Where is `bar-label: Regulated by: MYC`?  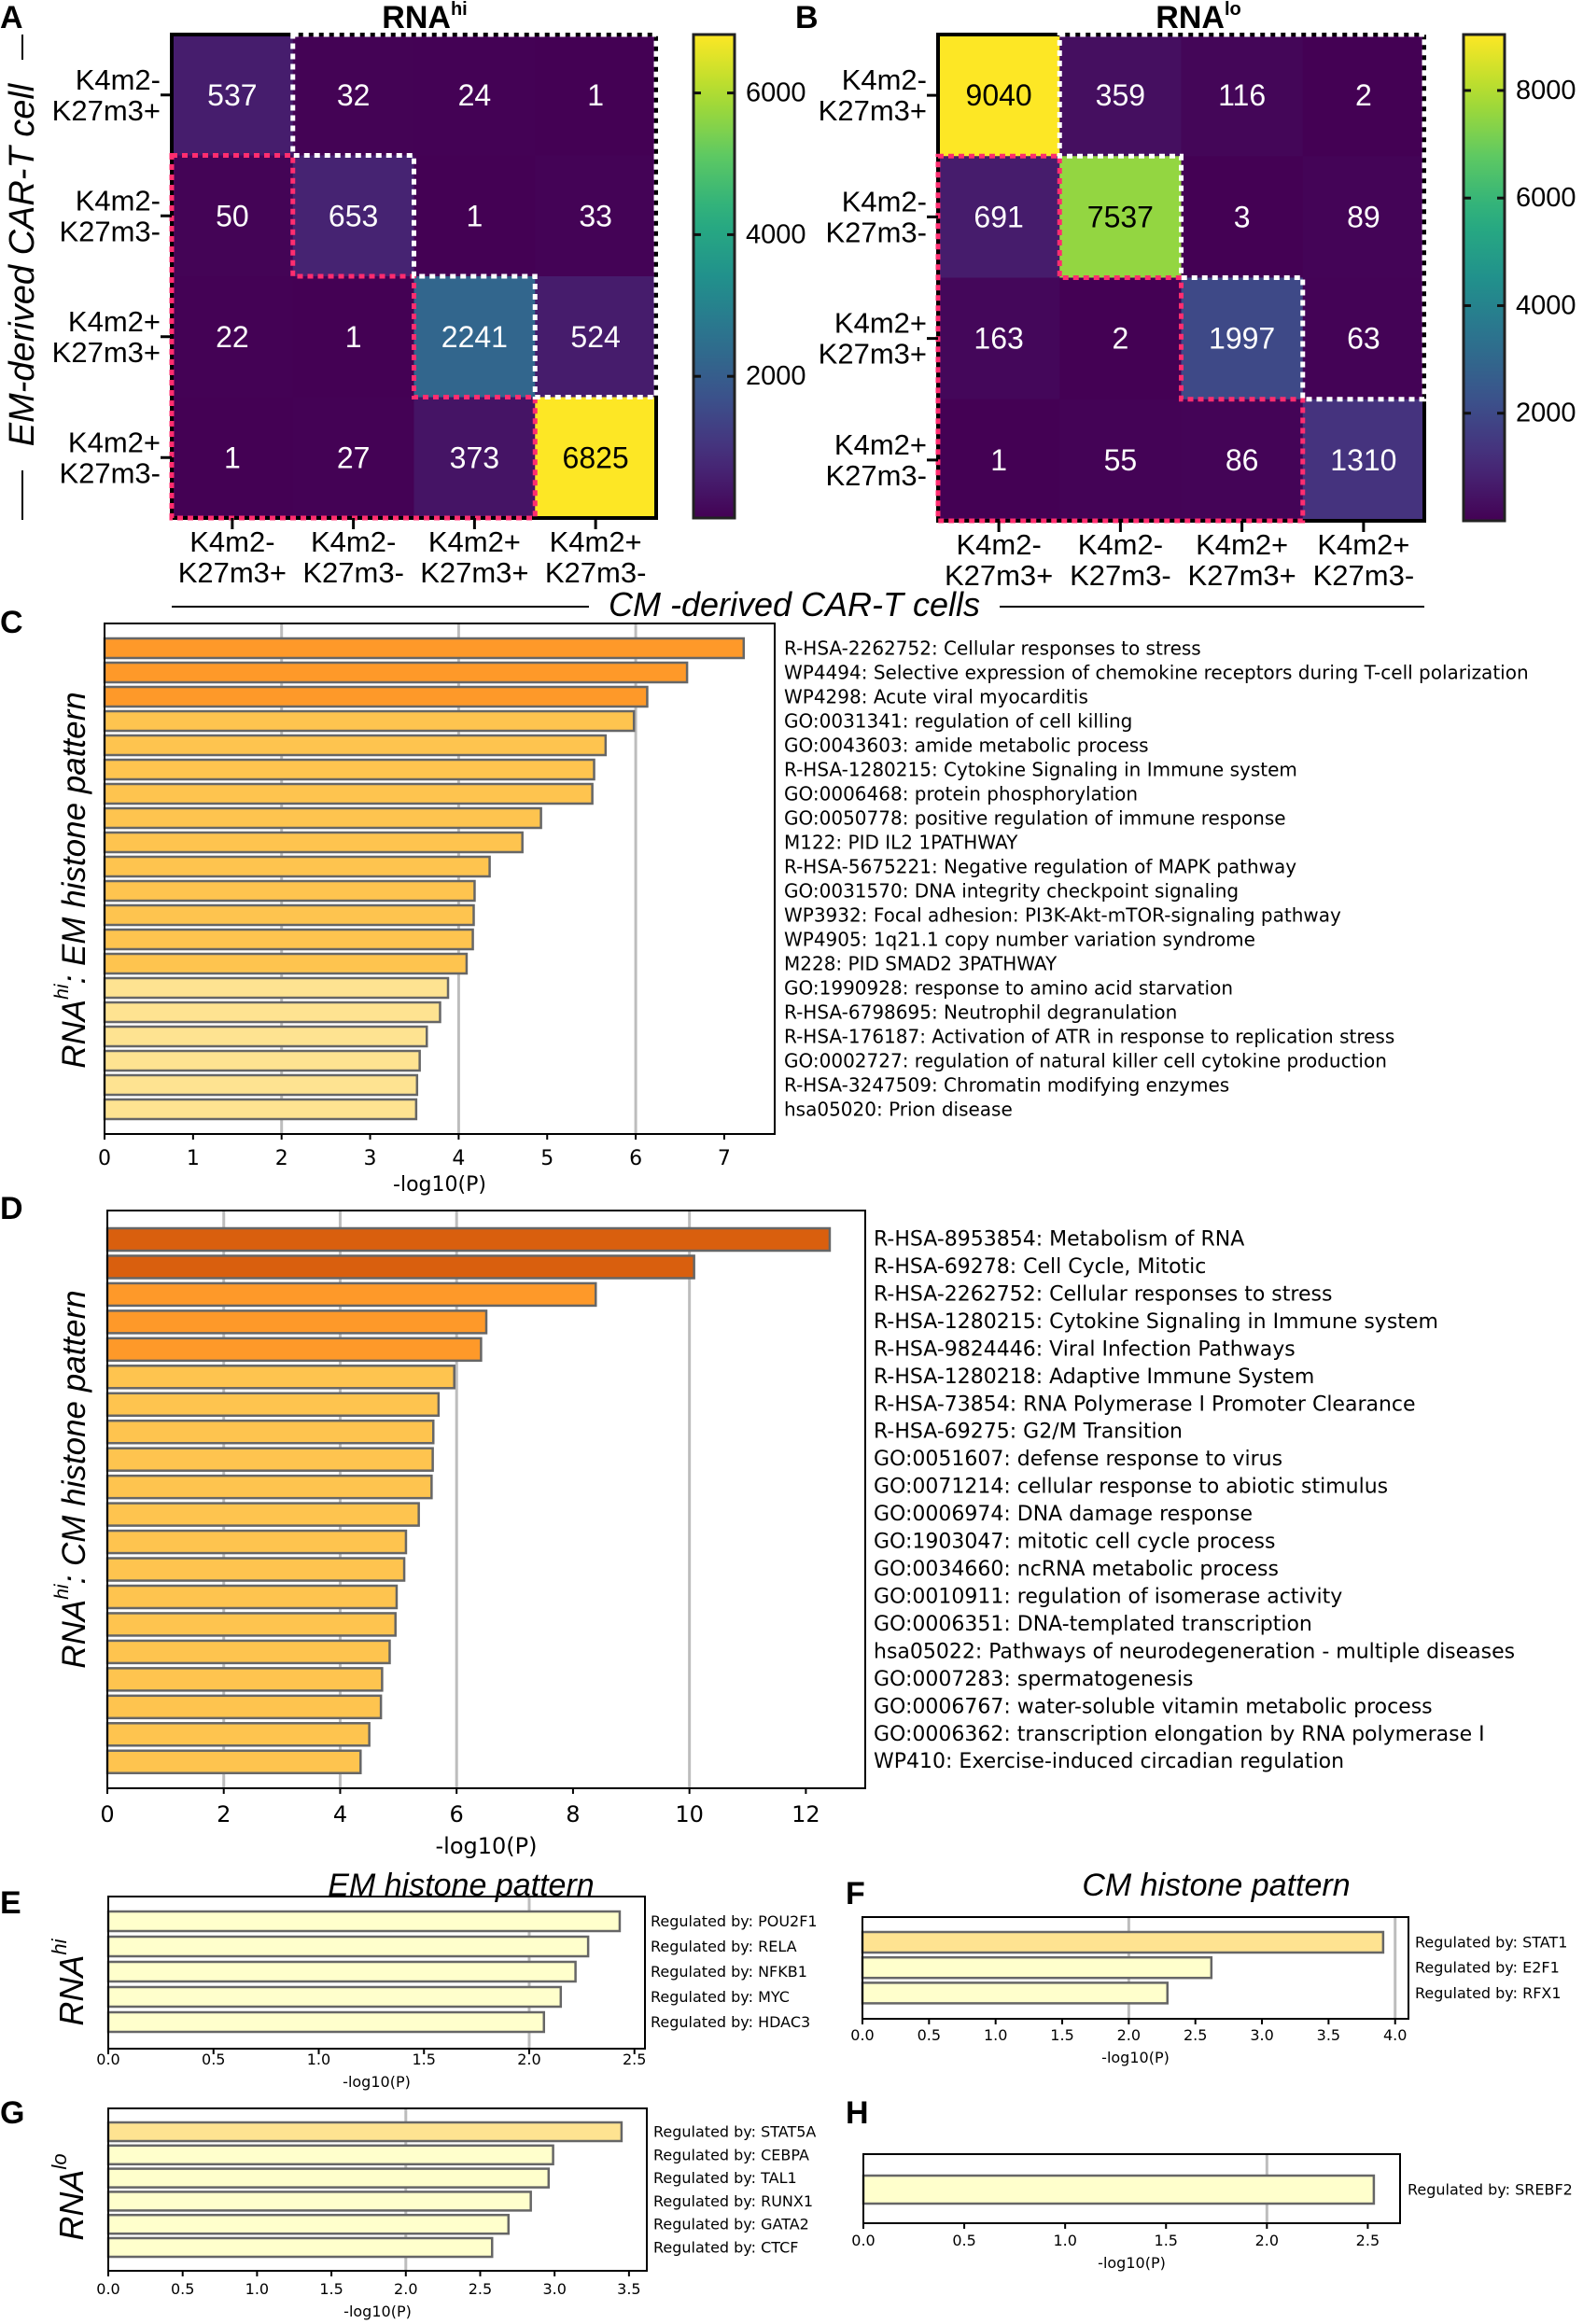 bar-label: Regulated by: MYC is located at coordinates (721, 1997).